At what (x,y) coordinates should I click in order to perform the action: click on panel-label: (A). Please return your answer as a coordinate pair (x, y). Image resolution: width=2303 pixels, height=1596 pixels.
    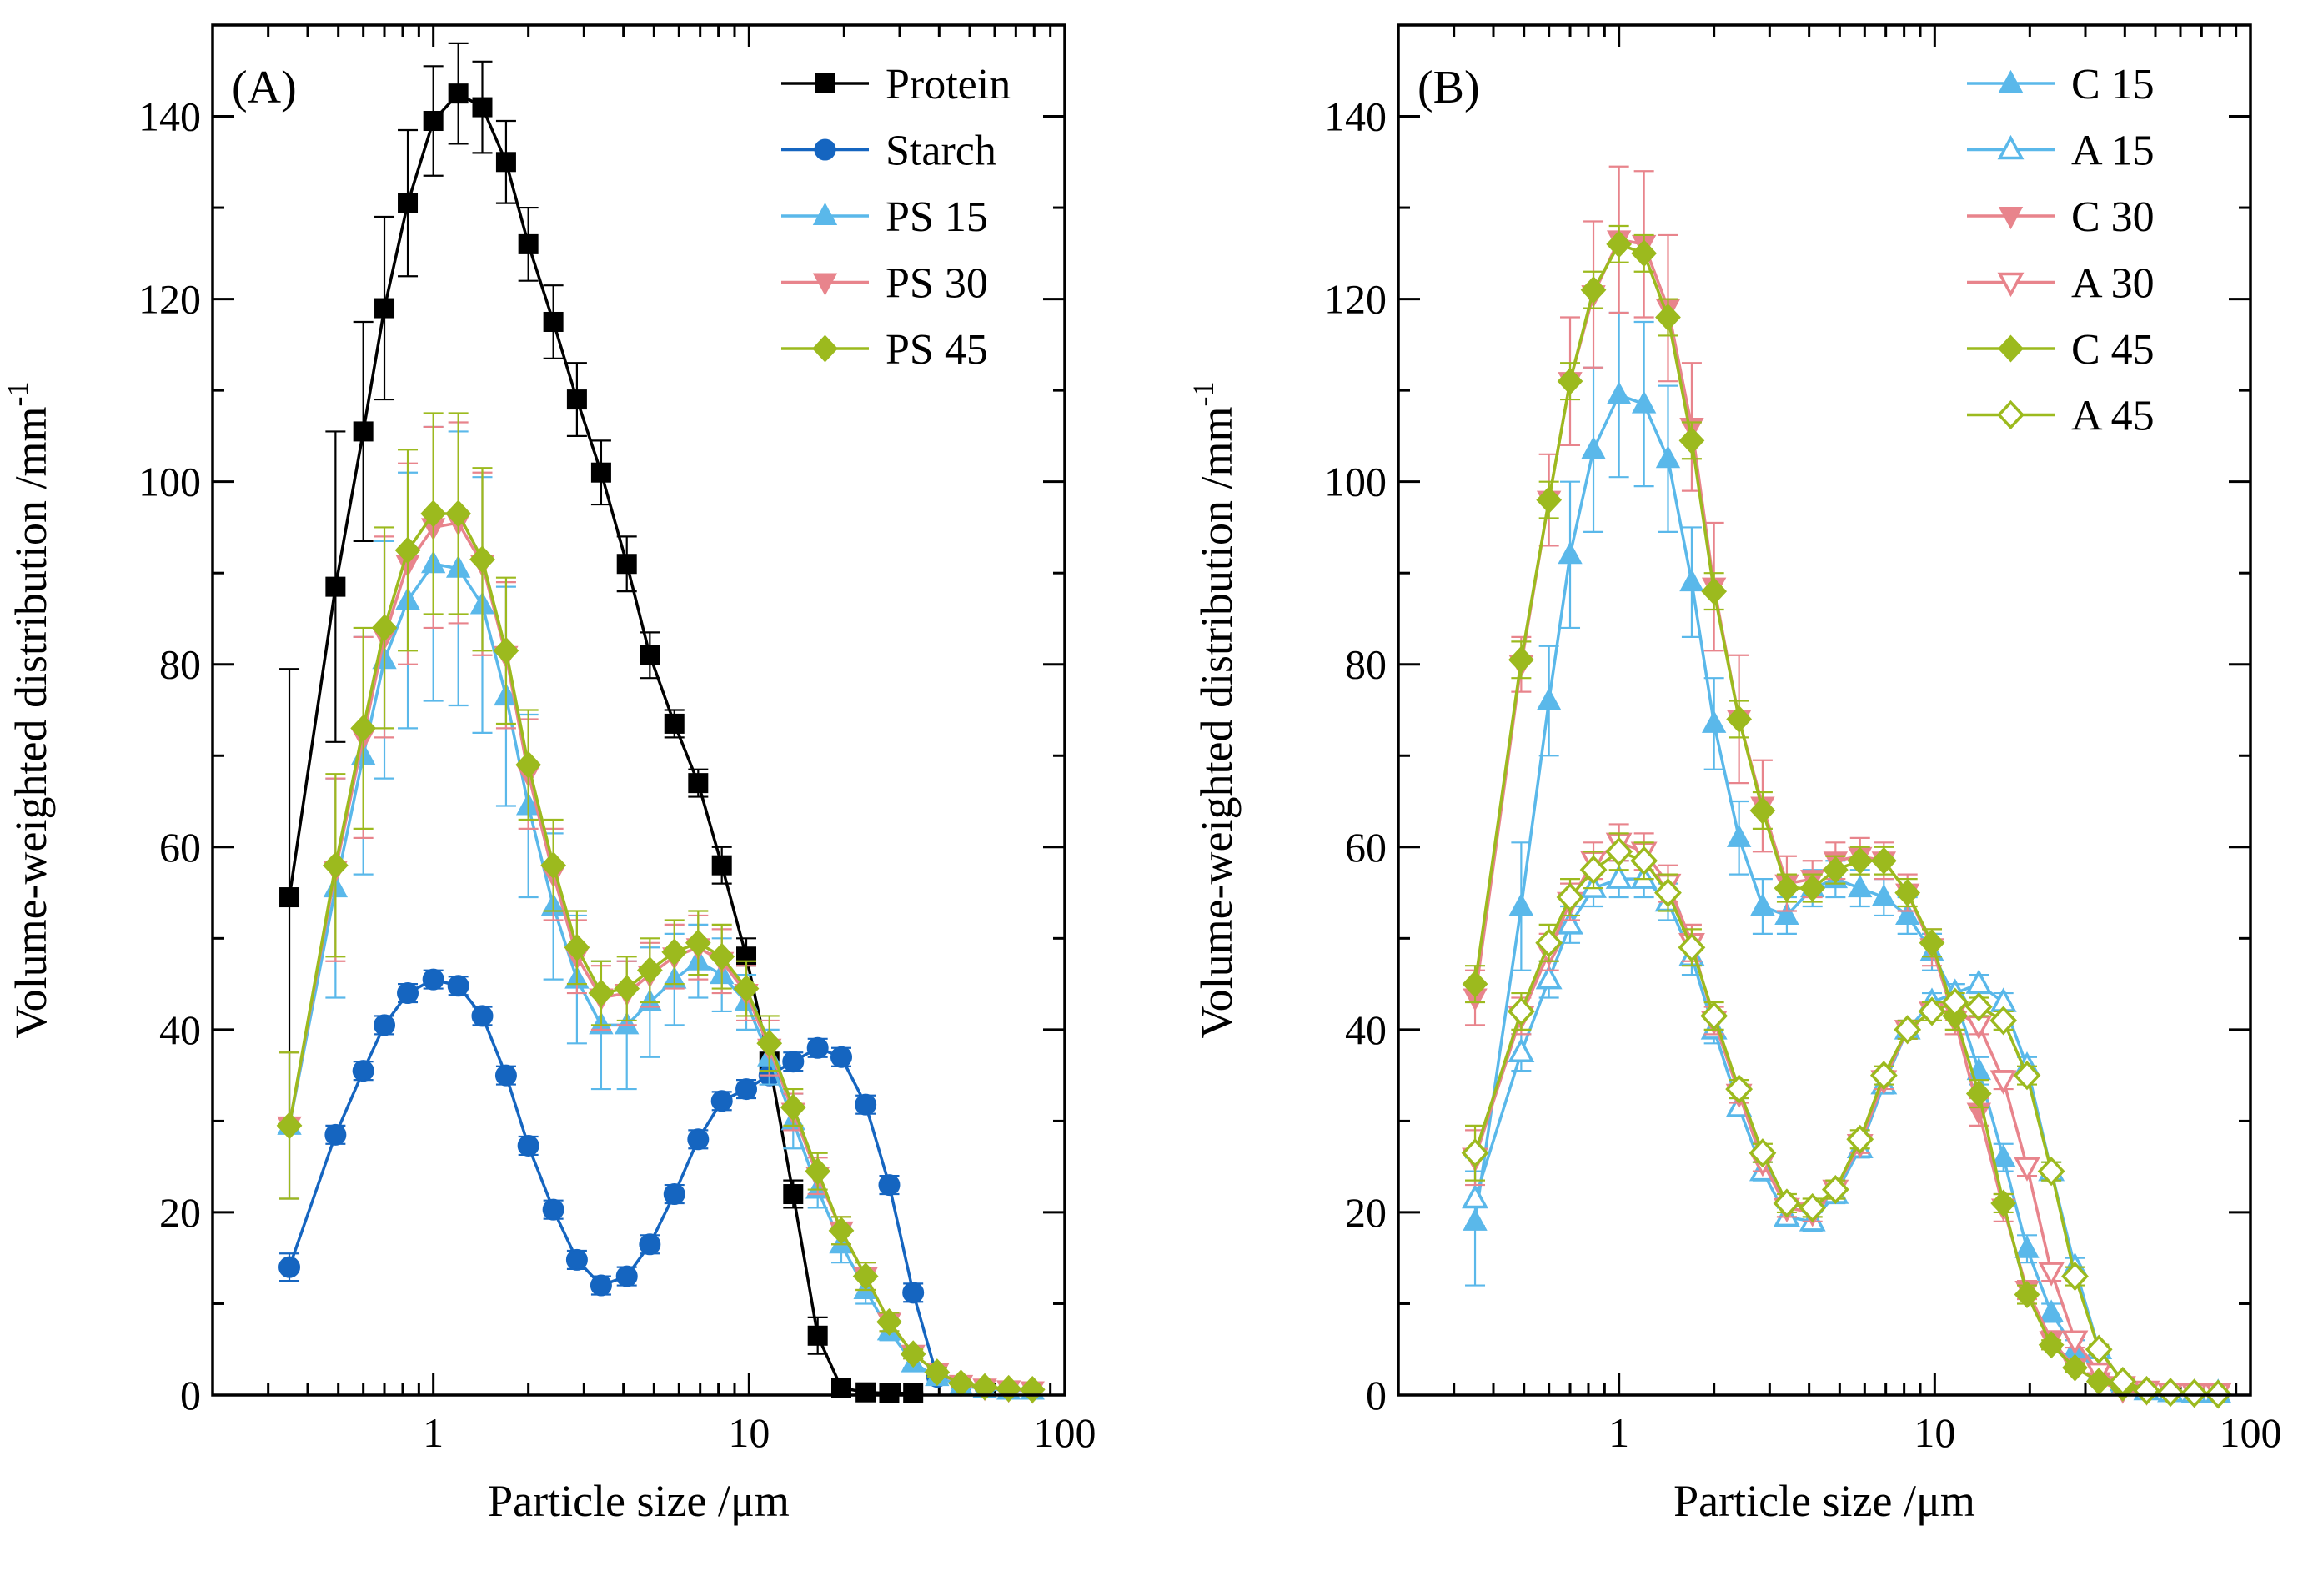
    Looking at the image, I should click on (264, 87).